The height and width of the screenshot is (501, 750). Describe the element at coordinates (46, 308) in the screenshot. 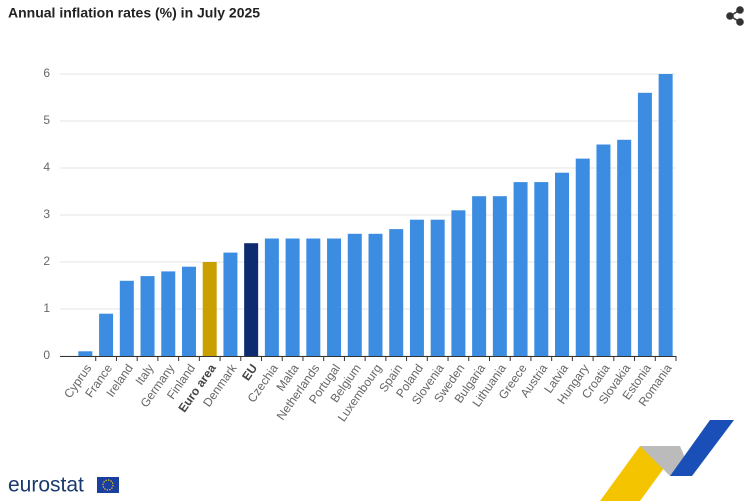

I see `y-tick-label: 1` at that location.